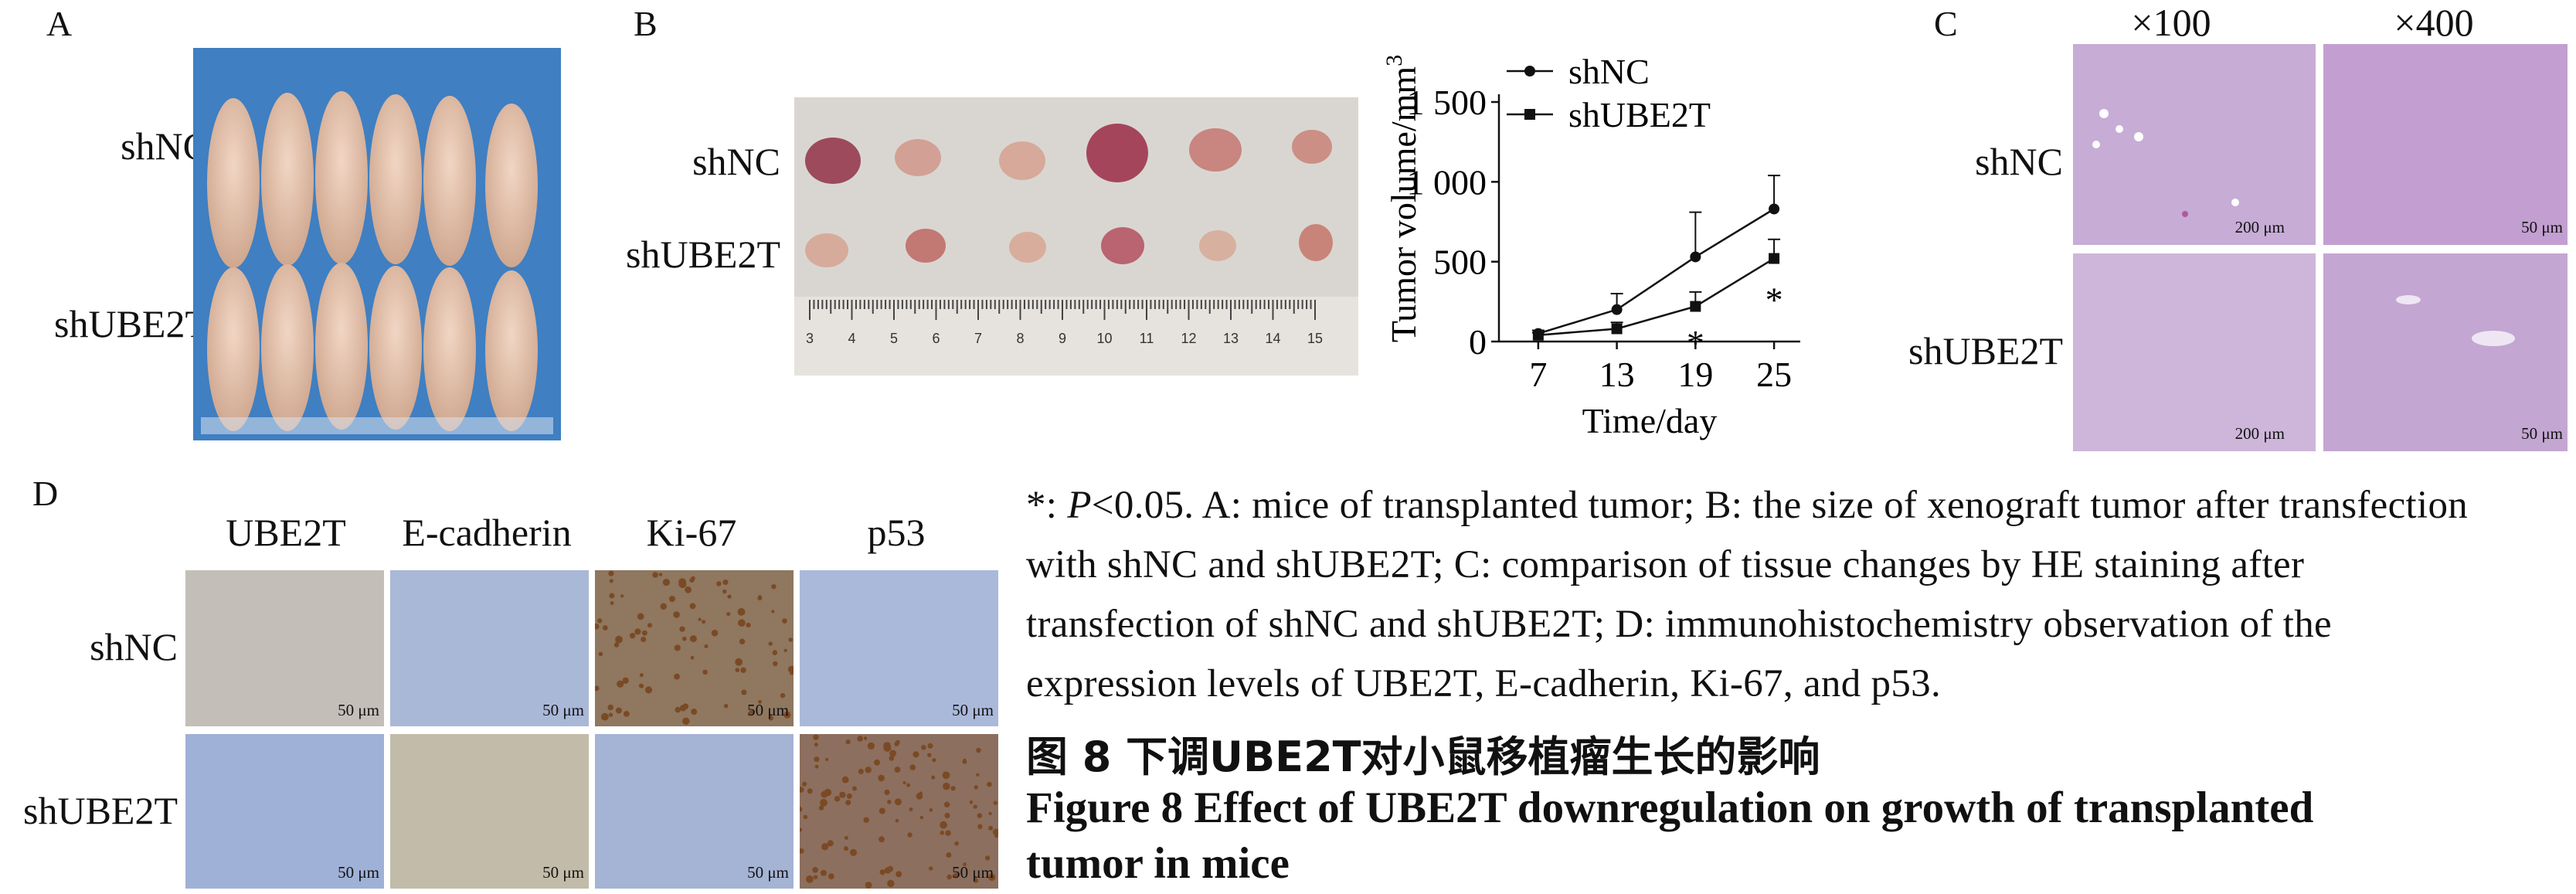 Image resolution: width=2576 pixels, height=894 pixels. I want to click on ruler-number: 10, so click(1104, 338).